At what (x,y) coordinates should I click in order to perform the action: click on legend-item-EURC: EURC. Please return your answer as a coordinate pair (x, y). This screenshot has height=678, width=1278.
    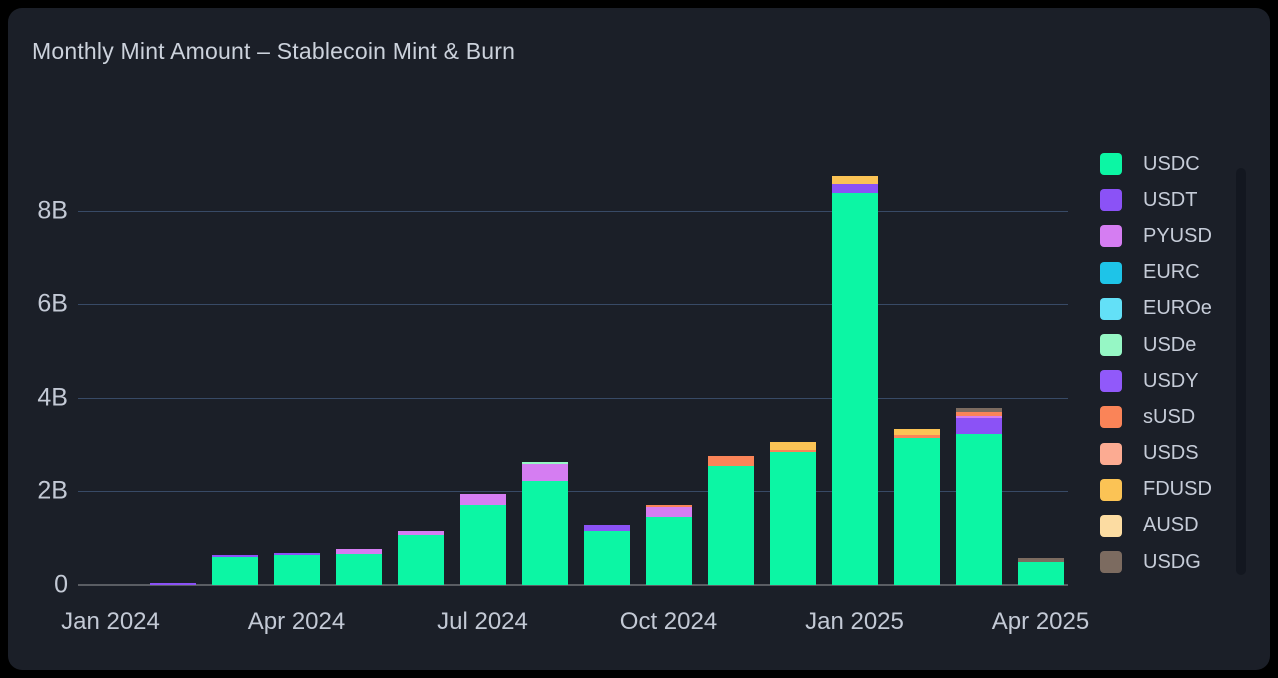
    Looking at the image, I should click on (1156, 273).